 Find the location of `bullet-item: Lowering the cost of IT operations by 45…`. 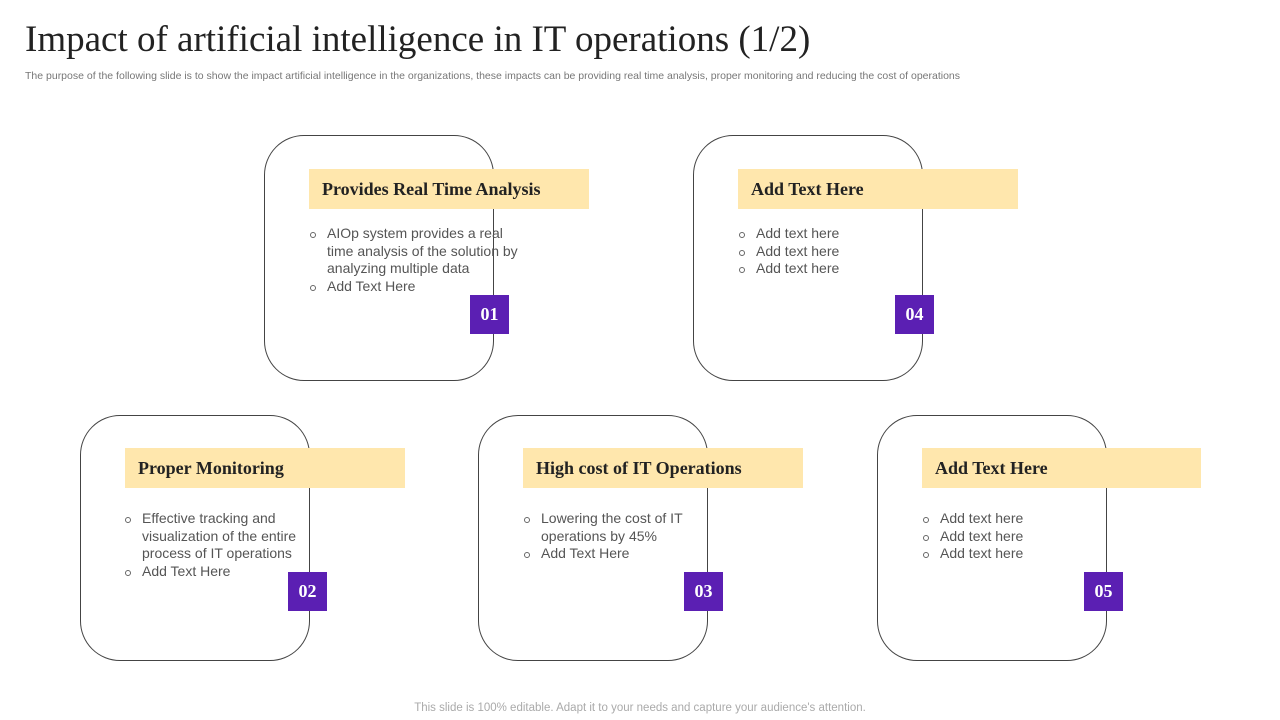

bullet-item: Lowering the cost of IT operations by 45… is located at coordinates (618, 527).